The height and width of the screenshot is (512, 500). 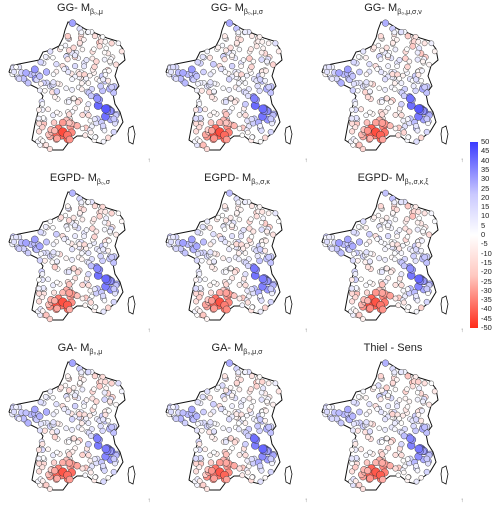 What do you see at coordinates (485, 179) in the screenshot?
I see `legend-tick-label: 30` at bounding box center [485, 179].